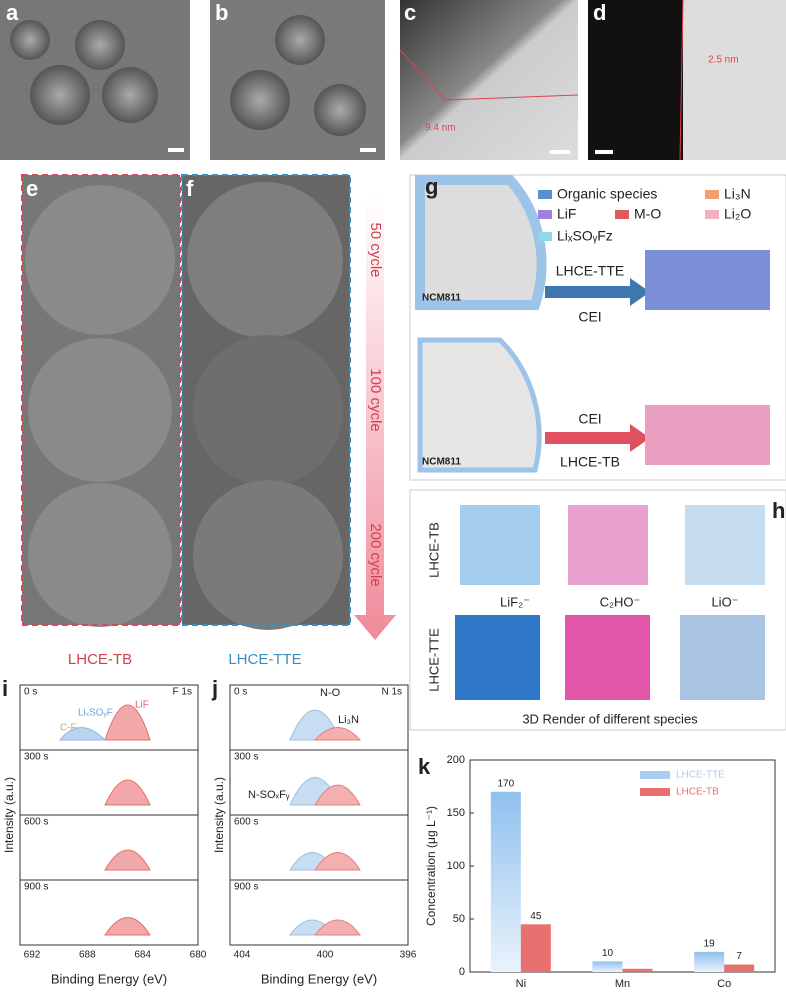  Describe the element at coordinates (198, 955) in the screenshot. I see `x-tick-label: 680` at that location.